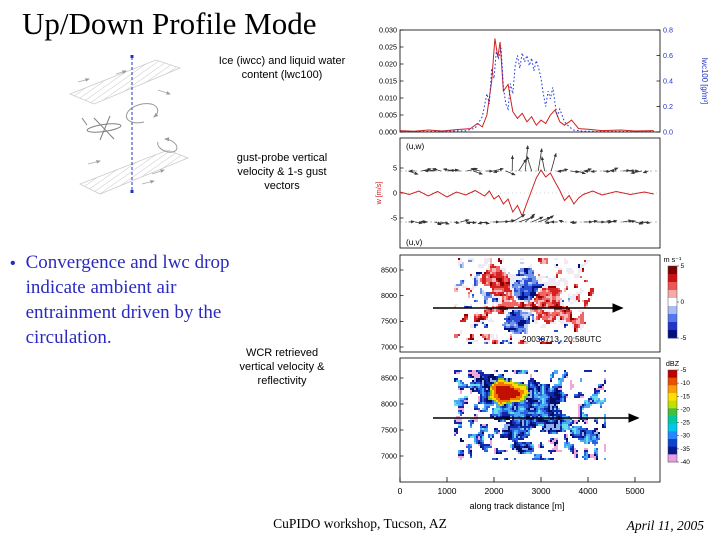  I want to click on svg-text: (u,v), so click(414, 242).